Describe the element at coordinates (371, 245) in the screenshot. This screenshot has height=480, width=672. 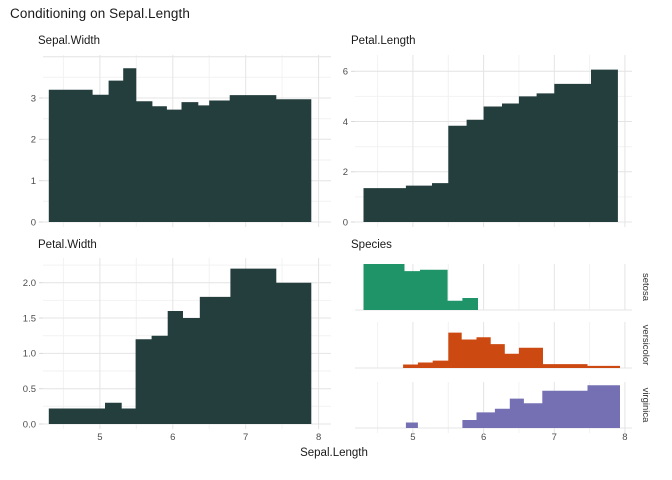
I see `panel-title-species: Species` at that location.